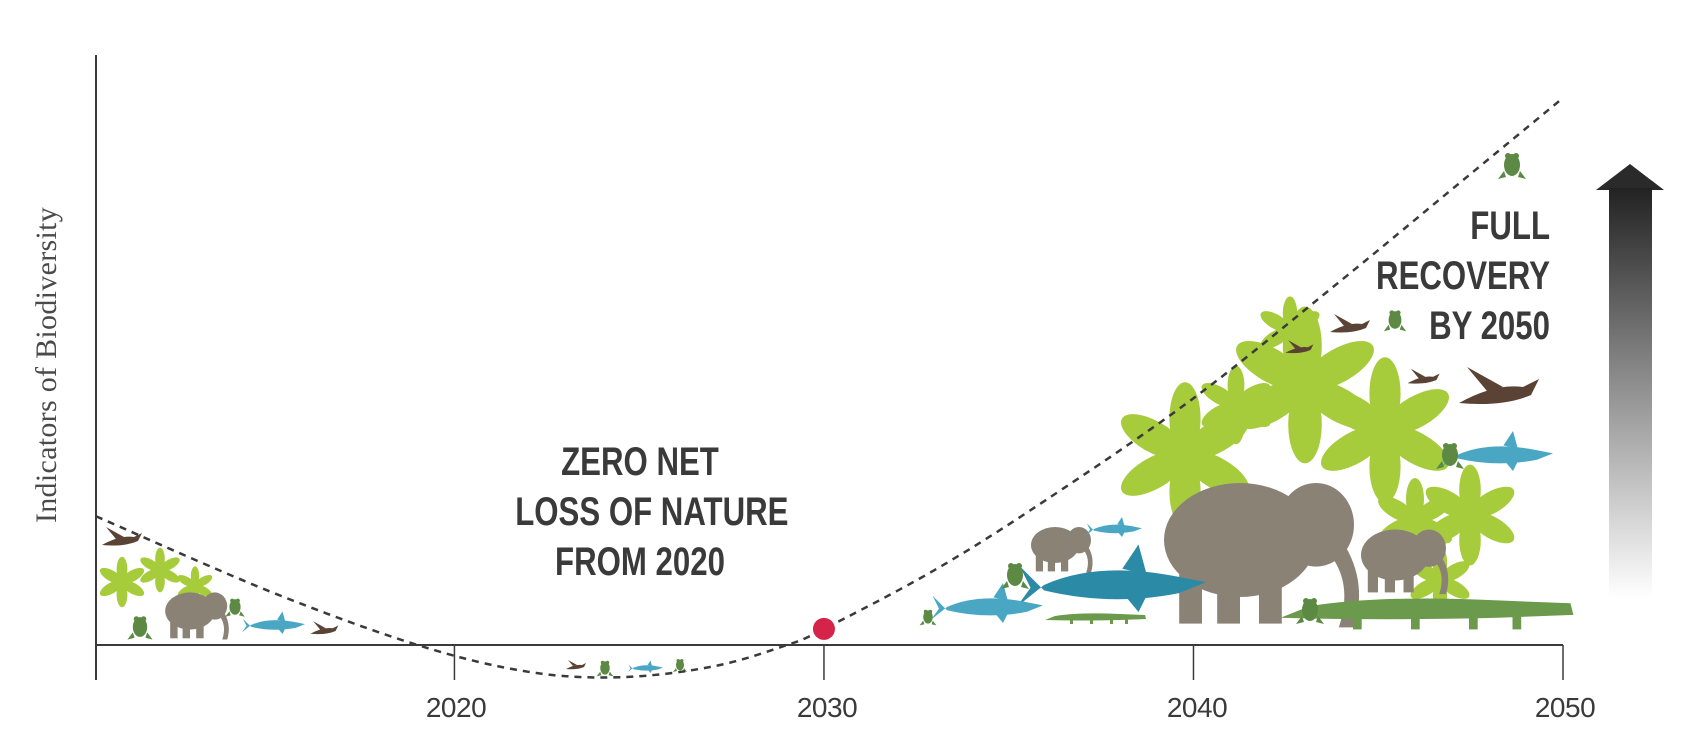 This screenshot has width=1682, height=756. What do you see at coordinates (987, 603) in the screenshot?
I see `shark-medium` at bounding box center [987, 603].